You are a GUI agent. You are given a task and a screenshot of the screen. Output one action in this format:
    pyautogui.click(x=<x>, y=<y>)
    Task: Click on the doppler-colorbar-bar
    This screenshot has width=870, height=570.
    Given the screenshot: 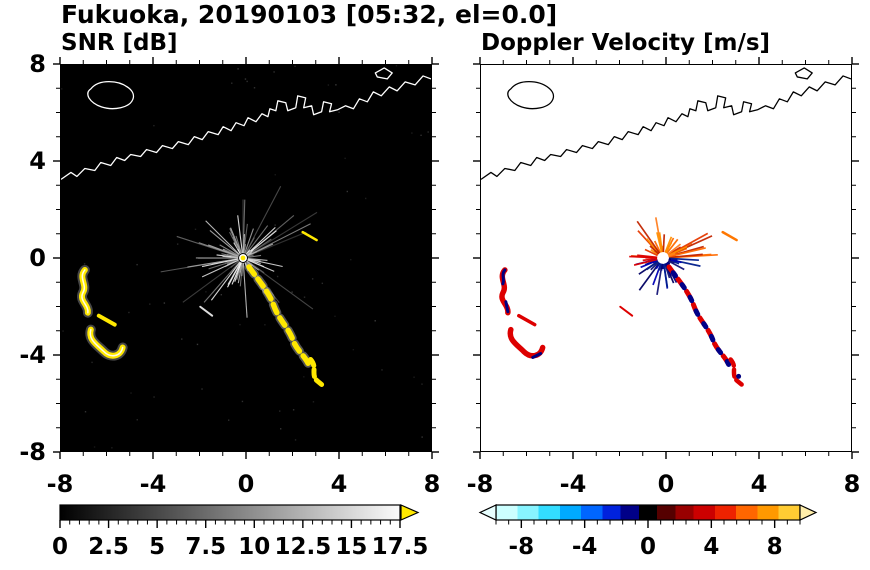 What is the action you would take?
    pyautogui.click(x=648, y=512)
    